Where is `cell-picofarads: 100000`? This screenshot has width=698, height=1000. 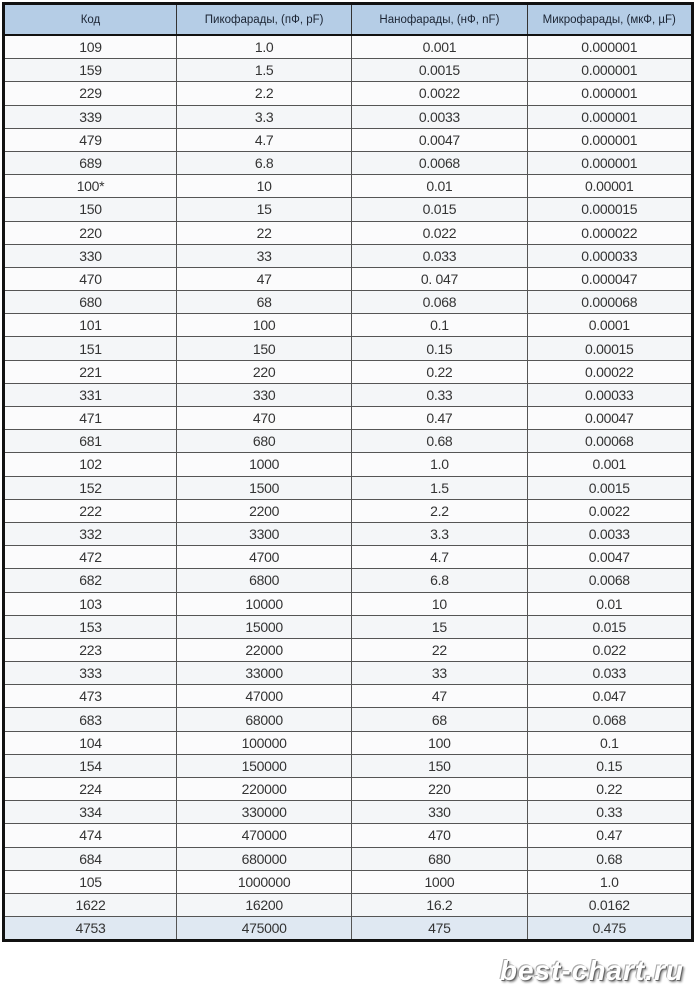 cell-picofarads: 100000 is located at coordinates (264, 742).